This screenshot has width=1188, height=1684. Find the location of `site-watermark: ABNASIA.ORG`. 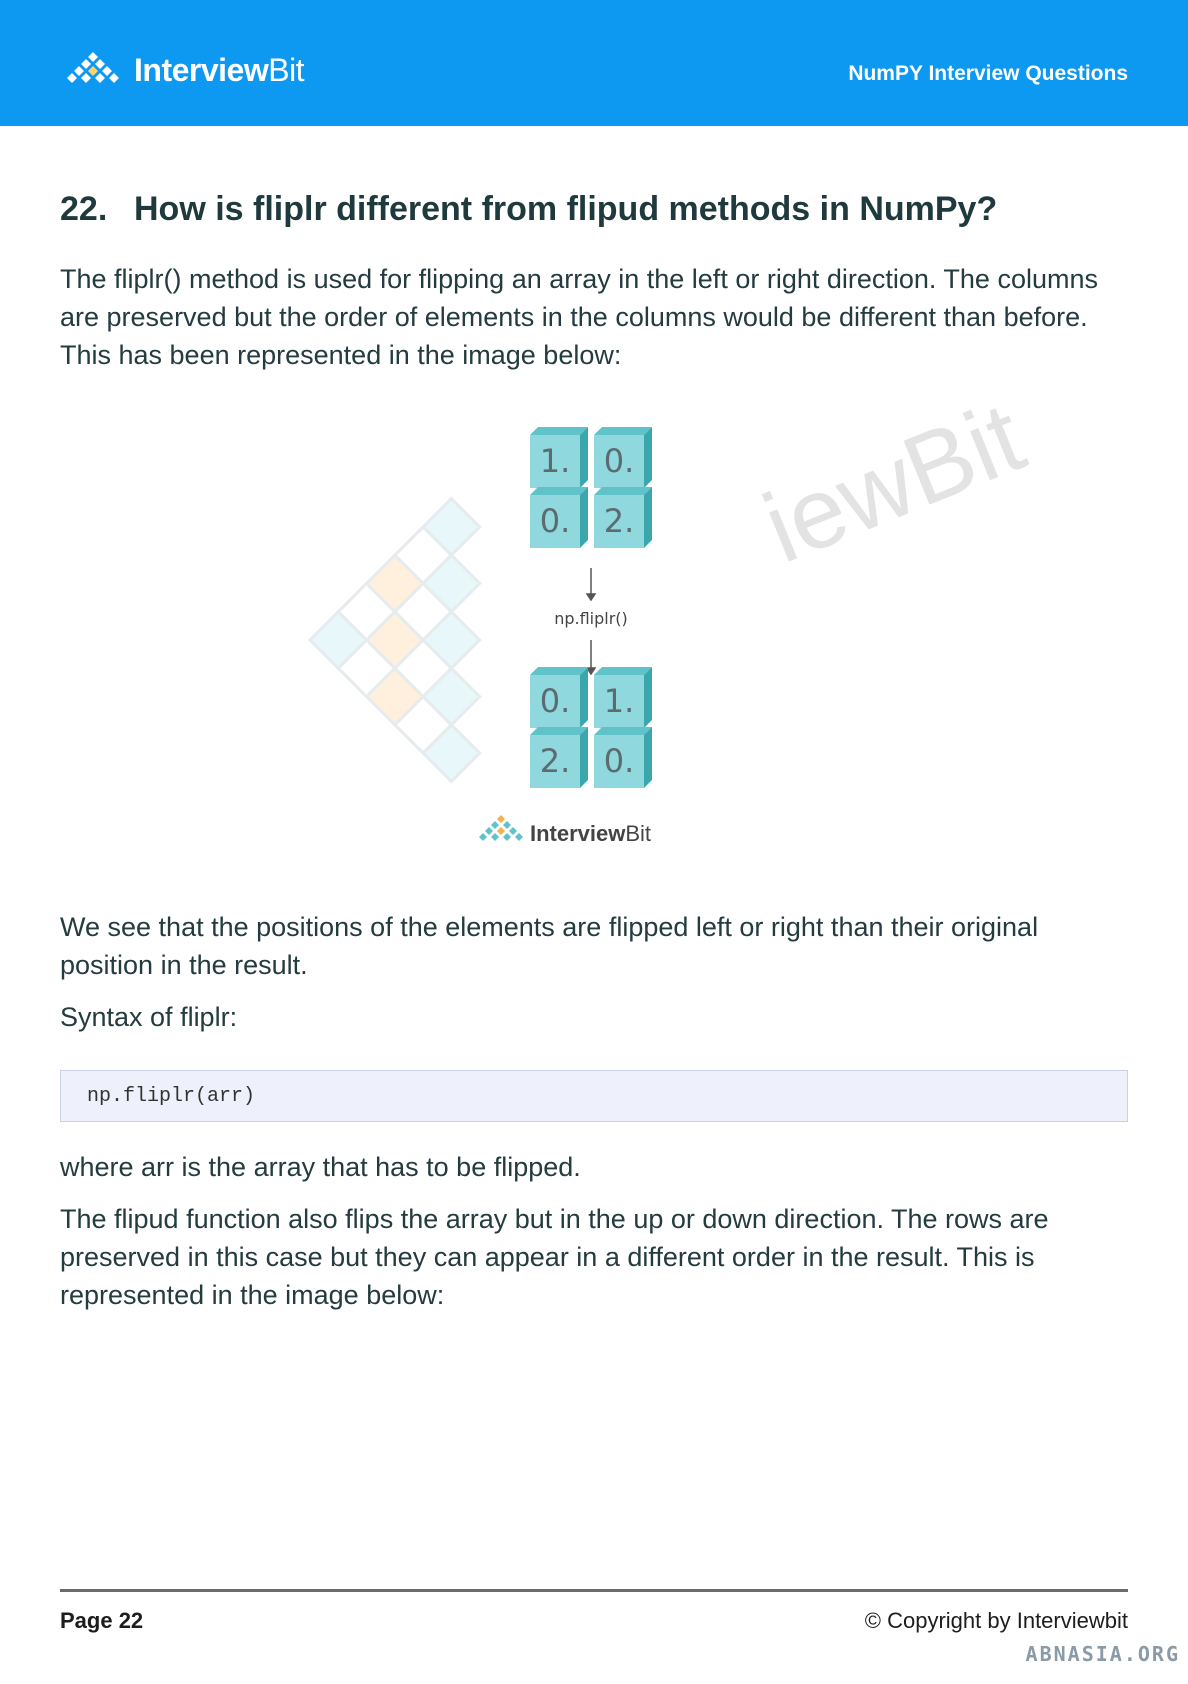

site-watermark: ABNASIA.ORG is located at coordinates (1102, 1654).